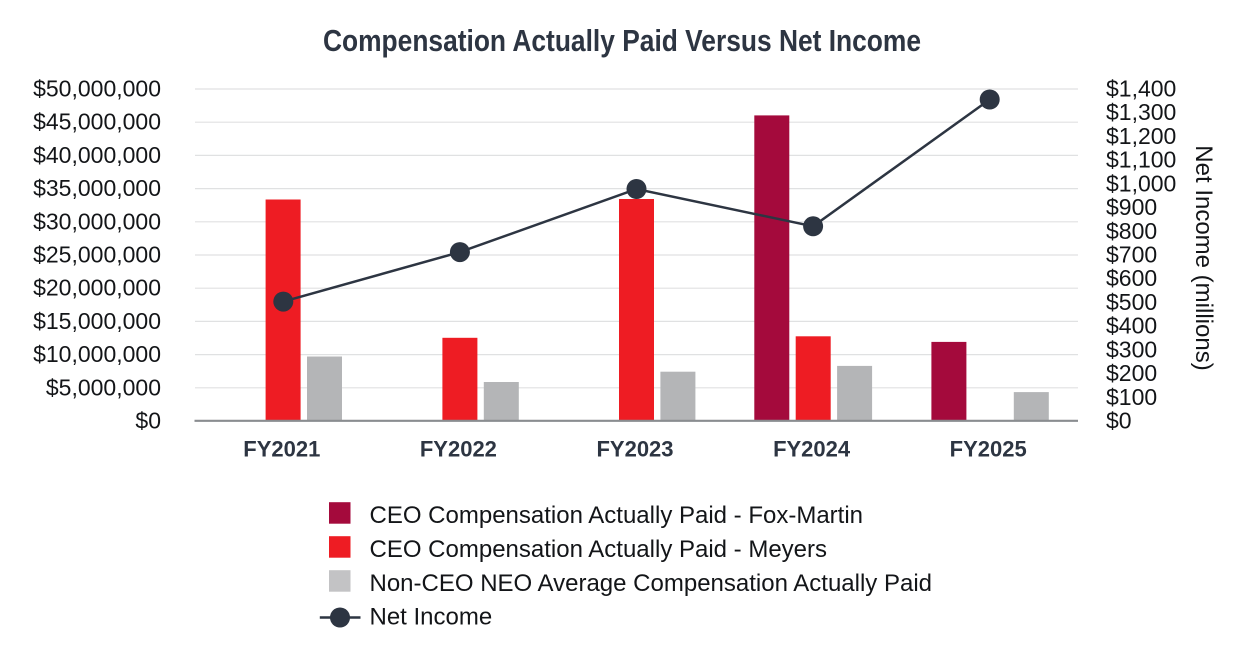 This screenshot has height=672, width=1248. Describe the element at coordinates (1203, 257) in the screenshot. I see `svg-text: Net Income (millions)` at that location.